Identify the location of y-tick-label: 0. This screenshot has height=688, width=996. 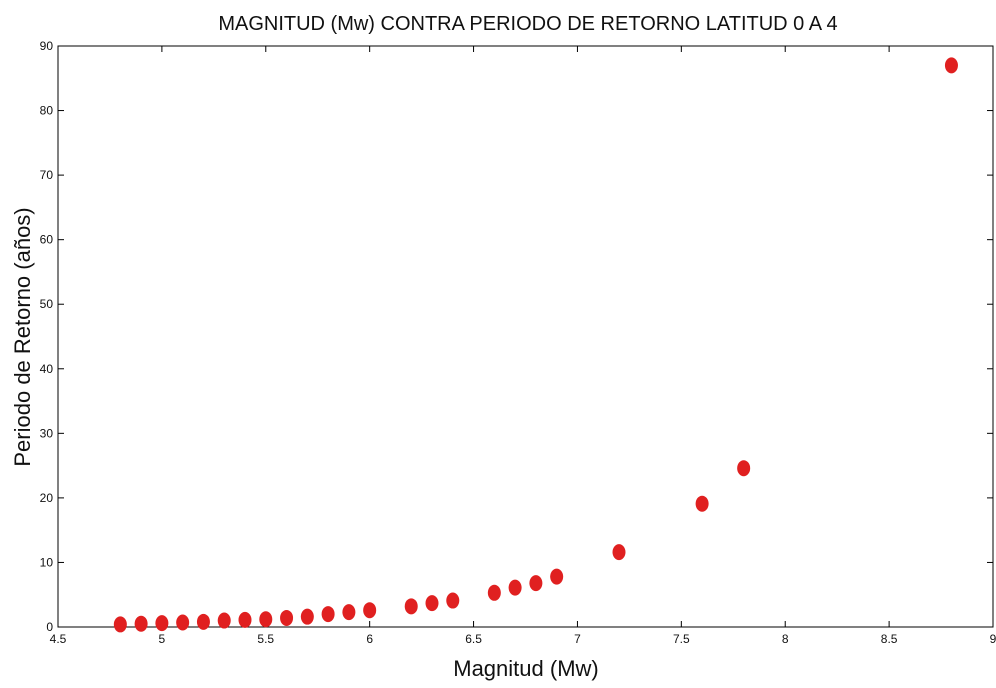
(49, 627).